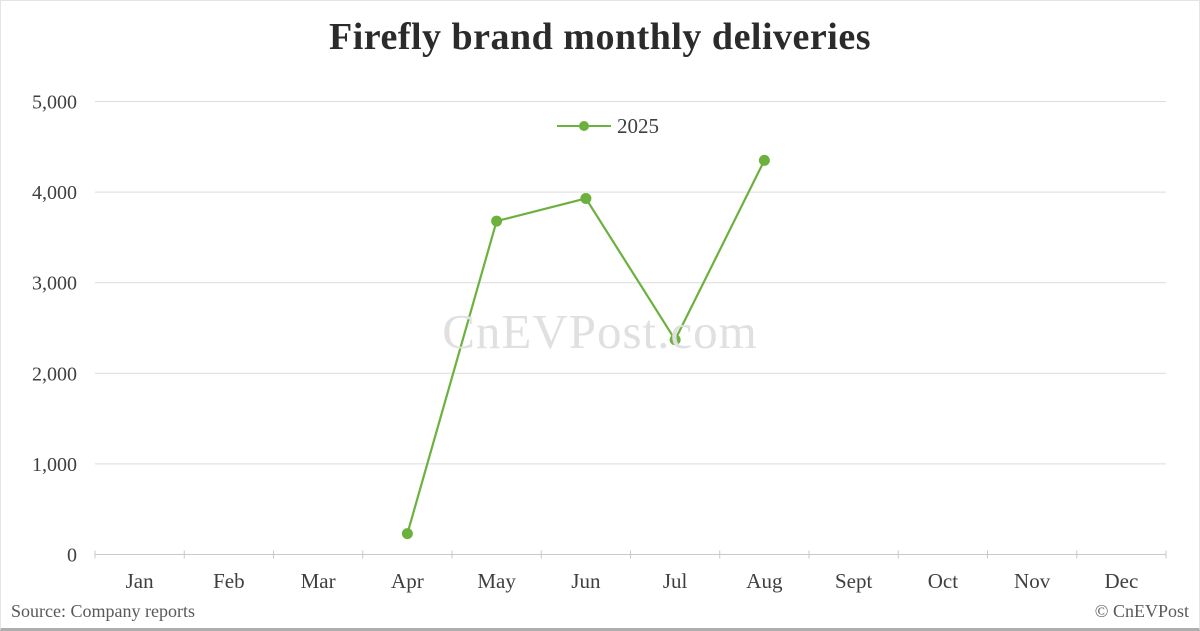  Describe the element at coordinates (54, 193) in the screenshot. I see `y-tick-label: 4,000` at that location.